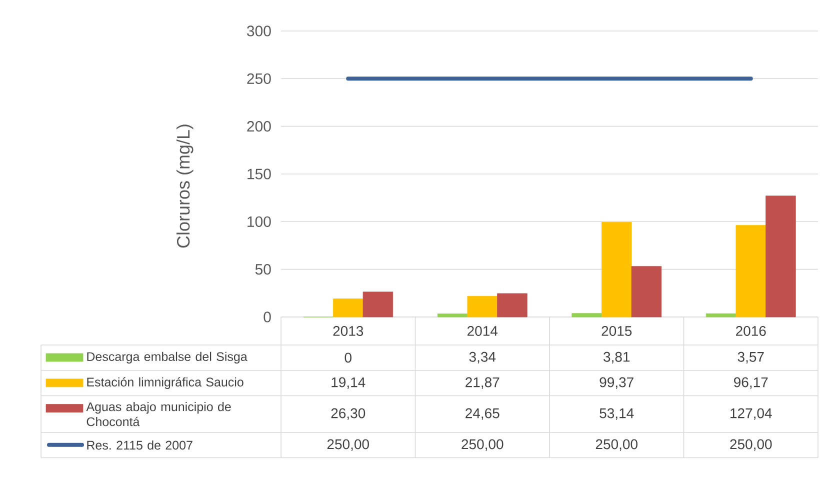  Describe the element at coordinates (751, 383) in the screenshot. I see `data-label: 96,17` at that location.